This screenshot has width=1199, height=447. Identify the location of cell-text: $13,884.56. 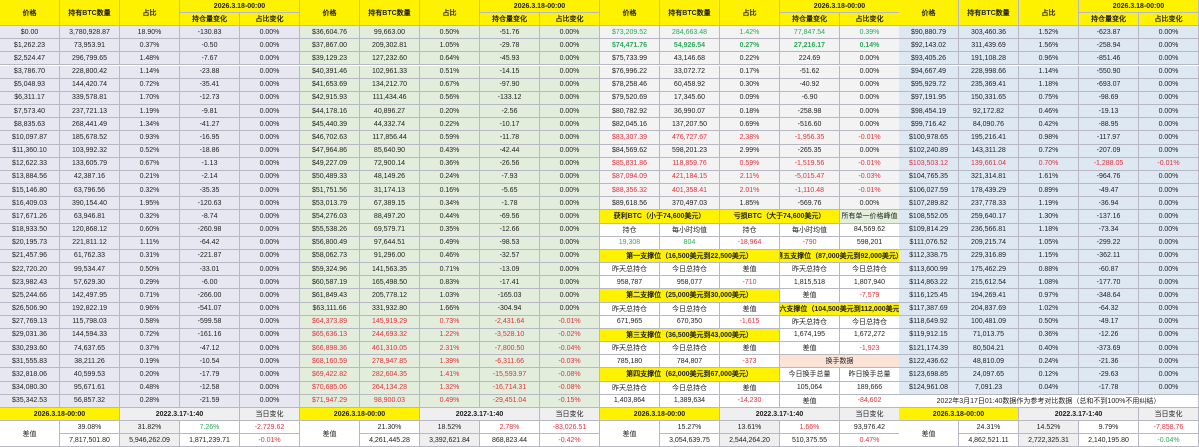
(29, 177).